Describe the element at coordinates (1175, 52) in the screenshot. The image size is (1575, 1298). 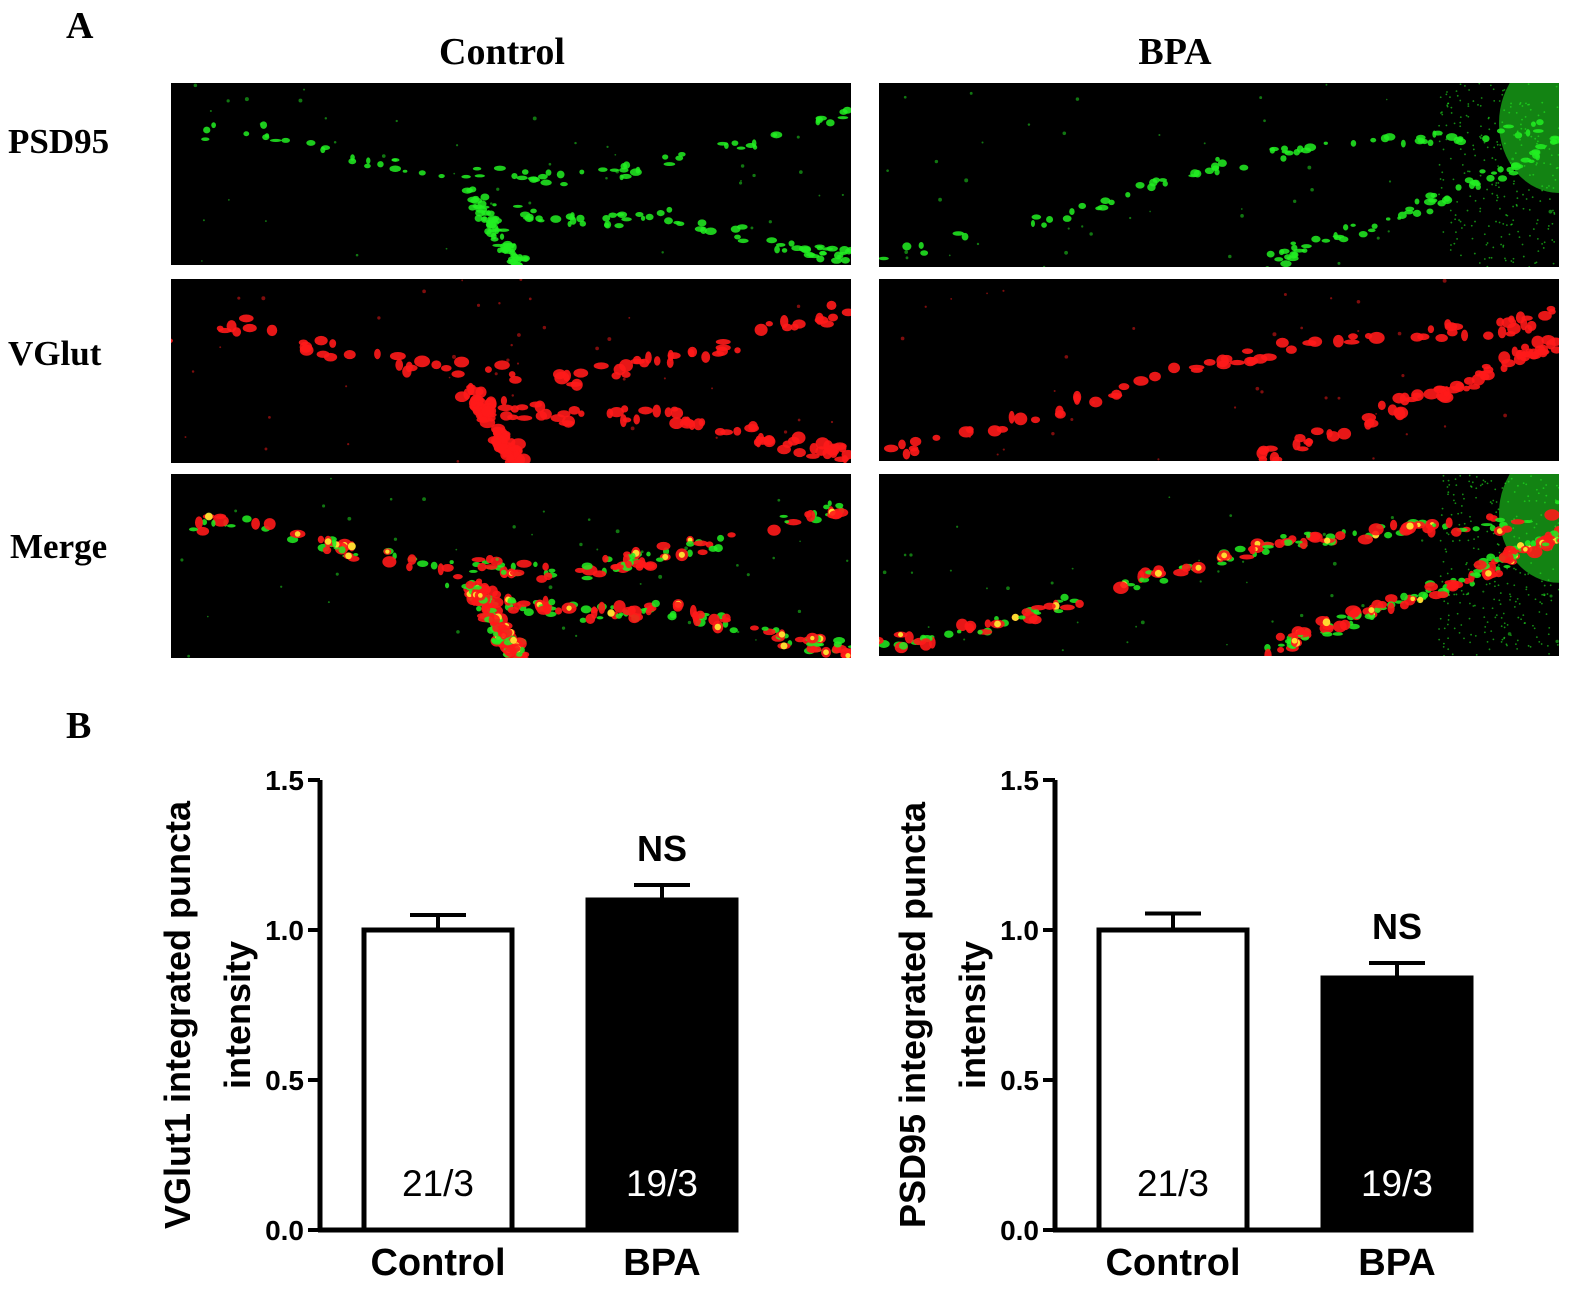
I see `column-title-bpa: BPA` at that location.